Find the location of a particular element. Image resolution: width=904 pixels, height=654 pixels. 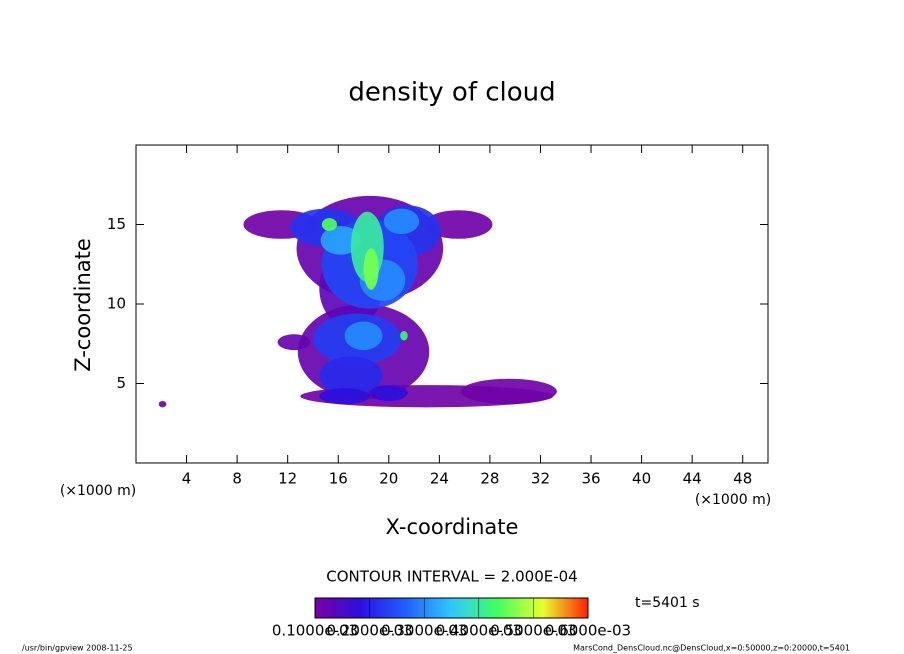

x-tick-label: 28 is located at coordinates (489, 479).